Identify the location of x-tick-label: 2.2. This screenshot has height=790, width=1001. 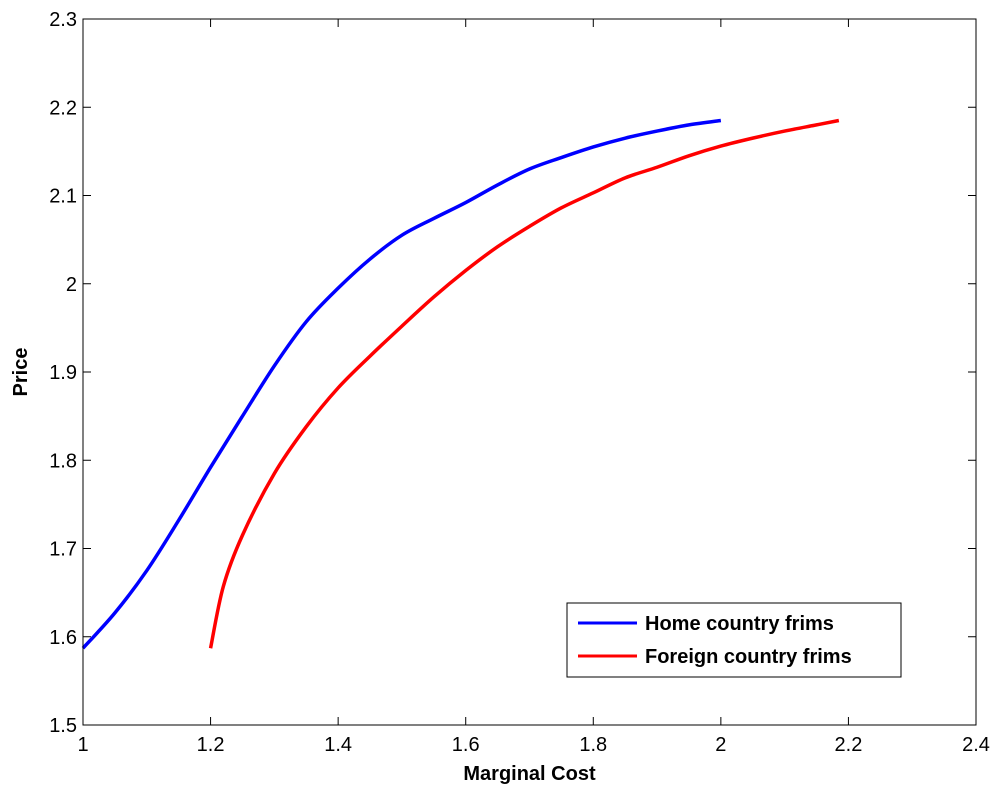
(849, 745).